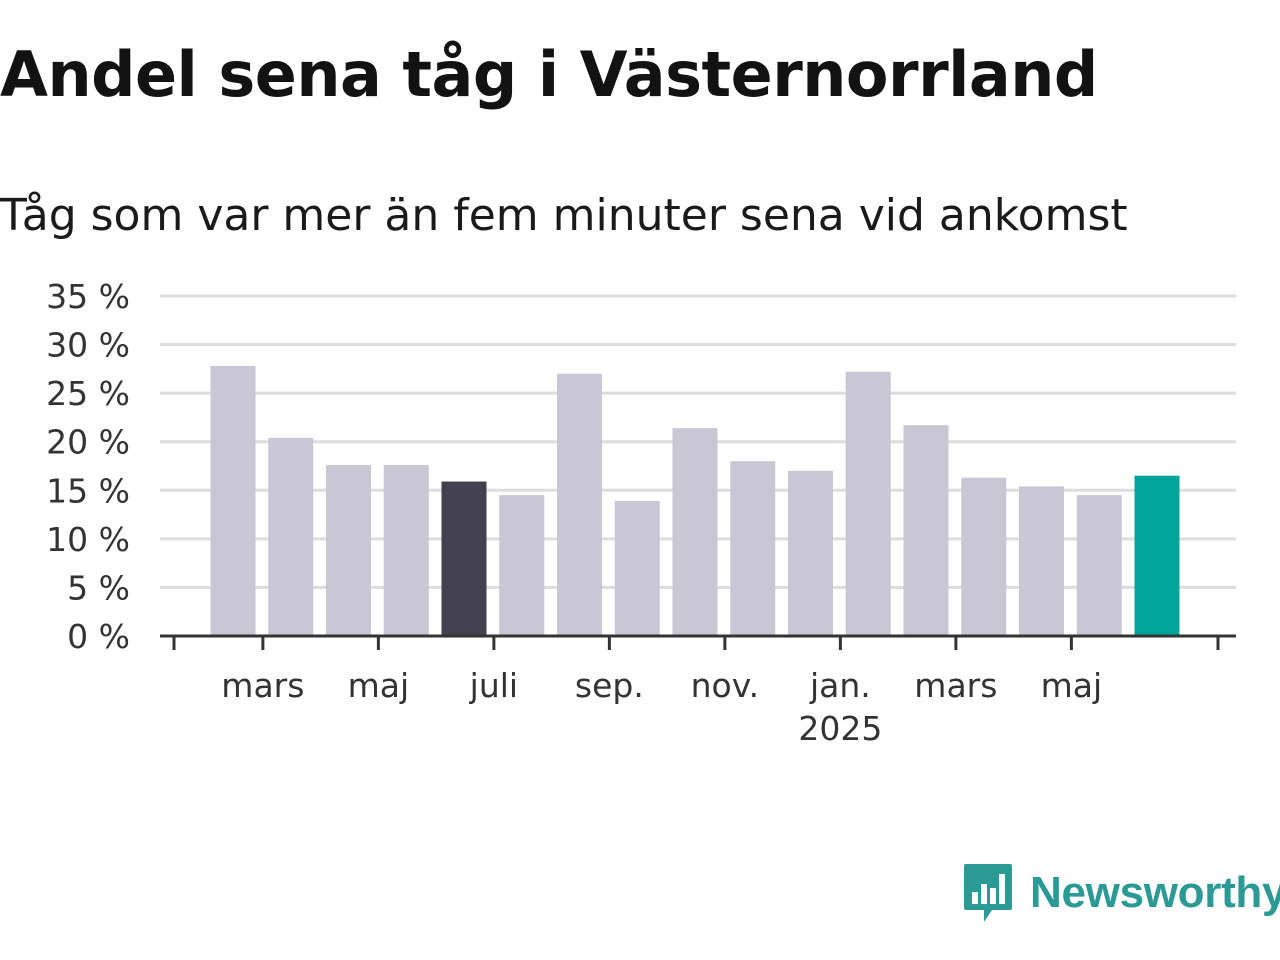 The width and height of the screenshot is (1280, 960). Describe the element at coordinates (698, 642) in the screenshot. I see `x-axis` at that location.